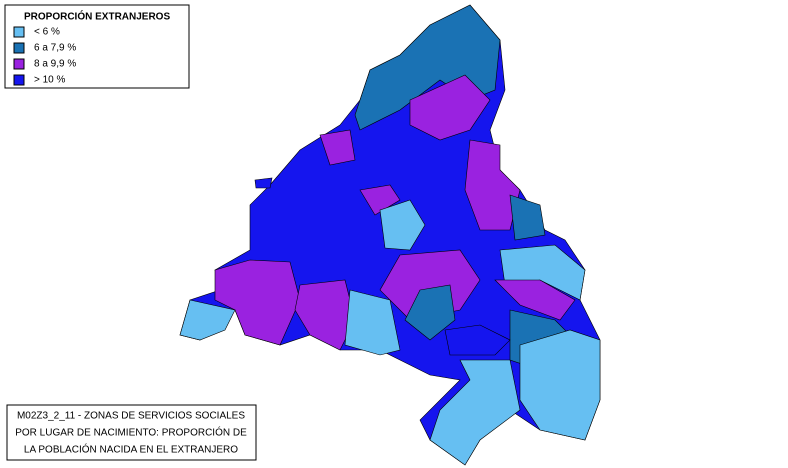  I want to click on legend-label: 6 a 7,9 %, so click(55, 48).